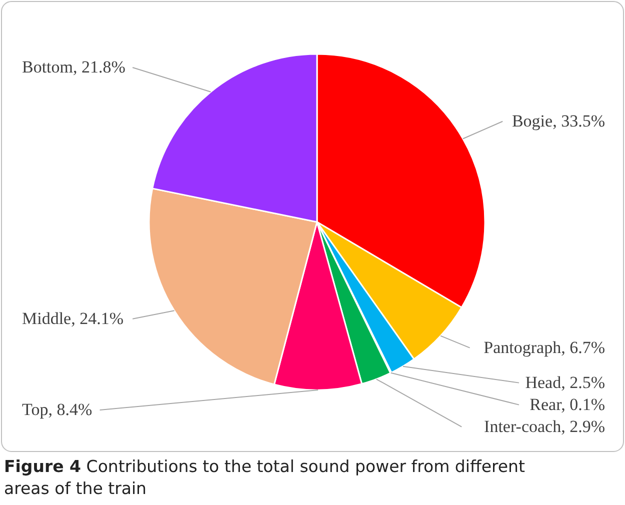  Describe the element at coordinates (558, 120) in the screenshot. I see `slice-label: Bogie, 33.5%` at that location.